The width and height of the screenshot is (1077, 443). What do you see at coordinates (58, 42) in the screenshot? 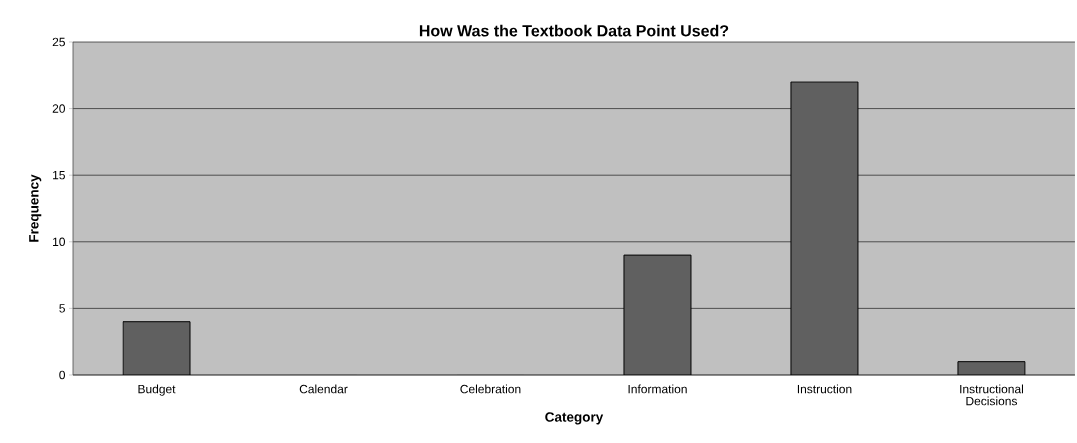
I see `y-tick-label: 25` at bounding box center [58, 42].